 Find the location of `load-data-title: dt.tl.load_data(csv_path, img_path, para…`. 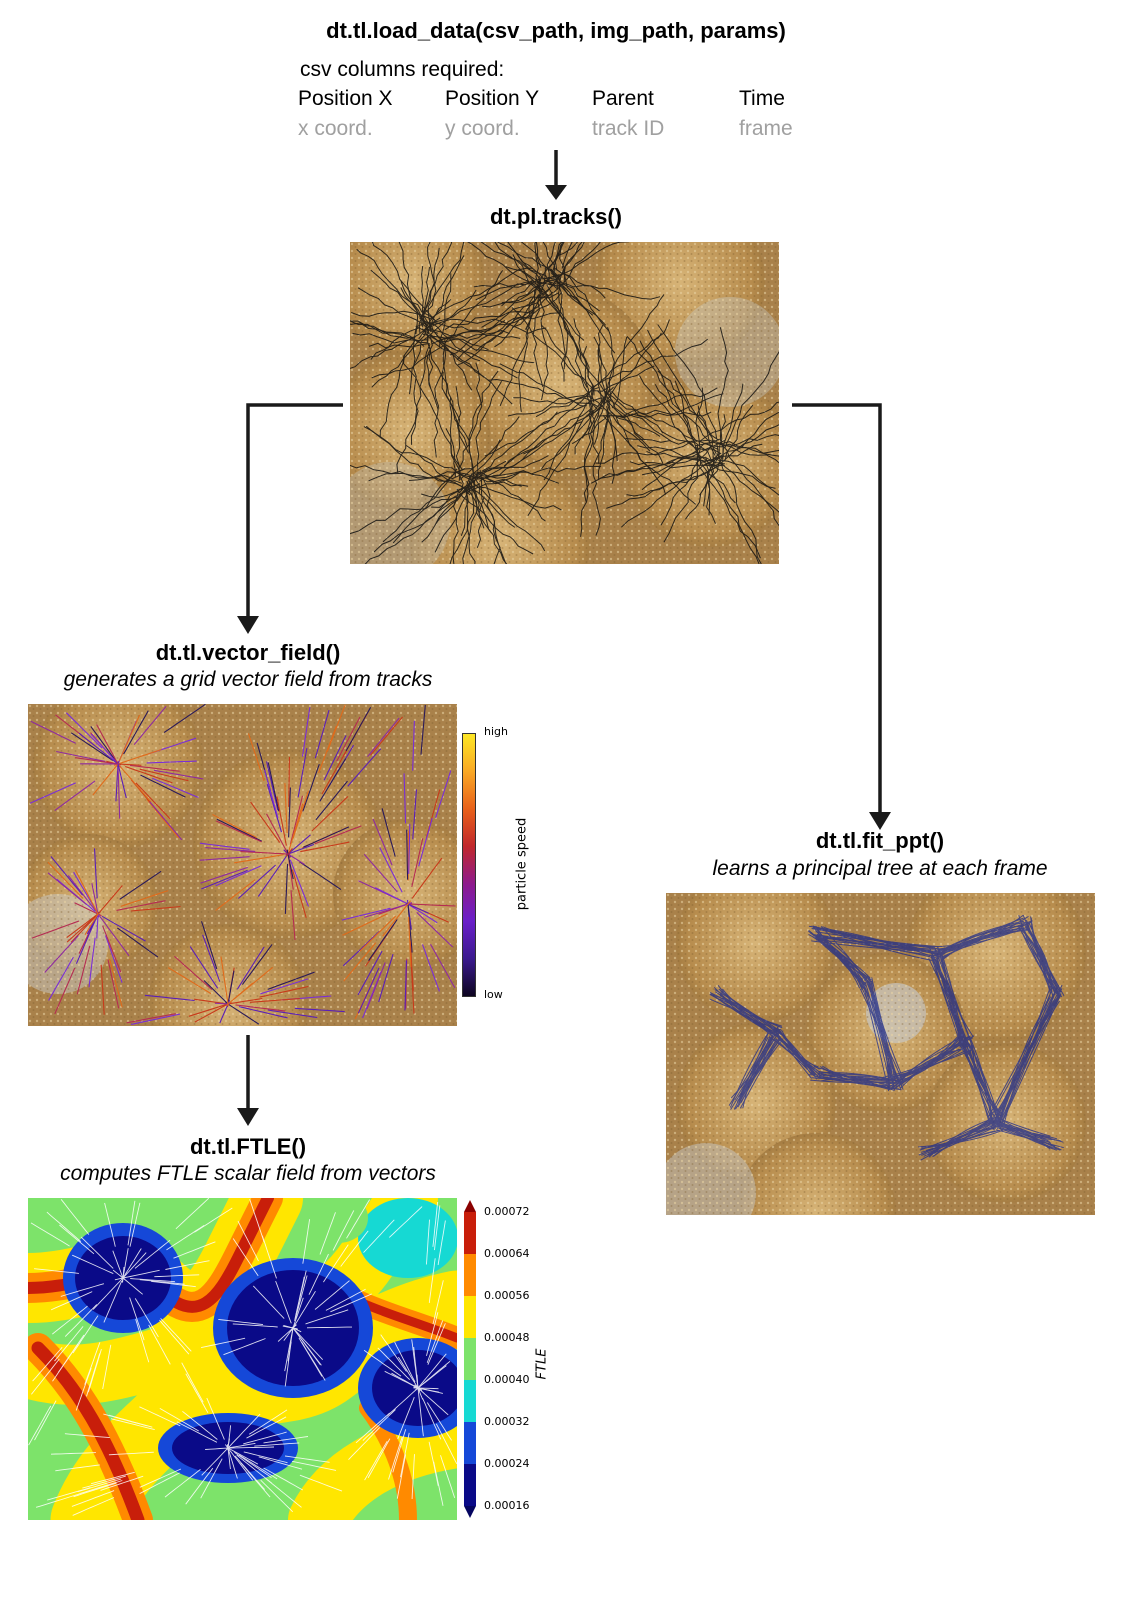

load-data-title: dt.tl.load_data(csv_path, img_path, para… is located at coordinates (556, 30).